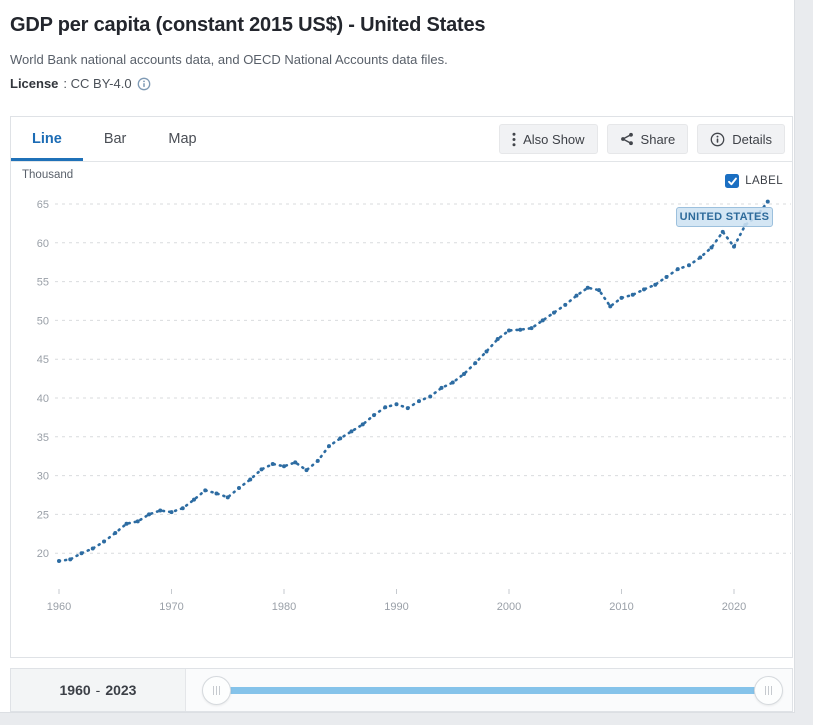 The height and width of the screenshot is (725, 813). Describe the element at coordinates (493, 690) in the screenshot. I see `slider-track` at that location.